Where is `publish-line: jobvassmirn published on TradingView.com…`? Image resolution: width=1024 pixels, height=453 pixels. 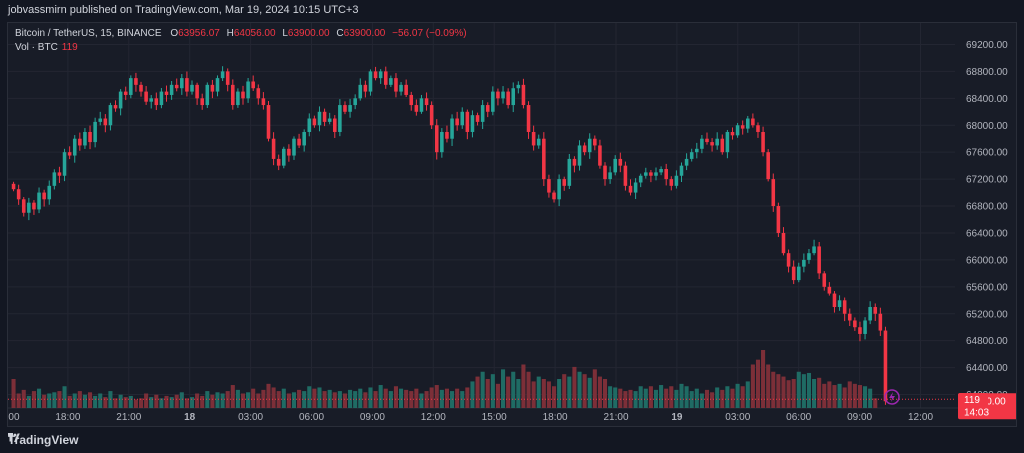
publish-line: jobvassmirn published on TradingView.com… is located at coordinates (183, 10).